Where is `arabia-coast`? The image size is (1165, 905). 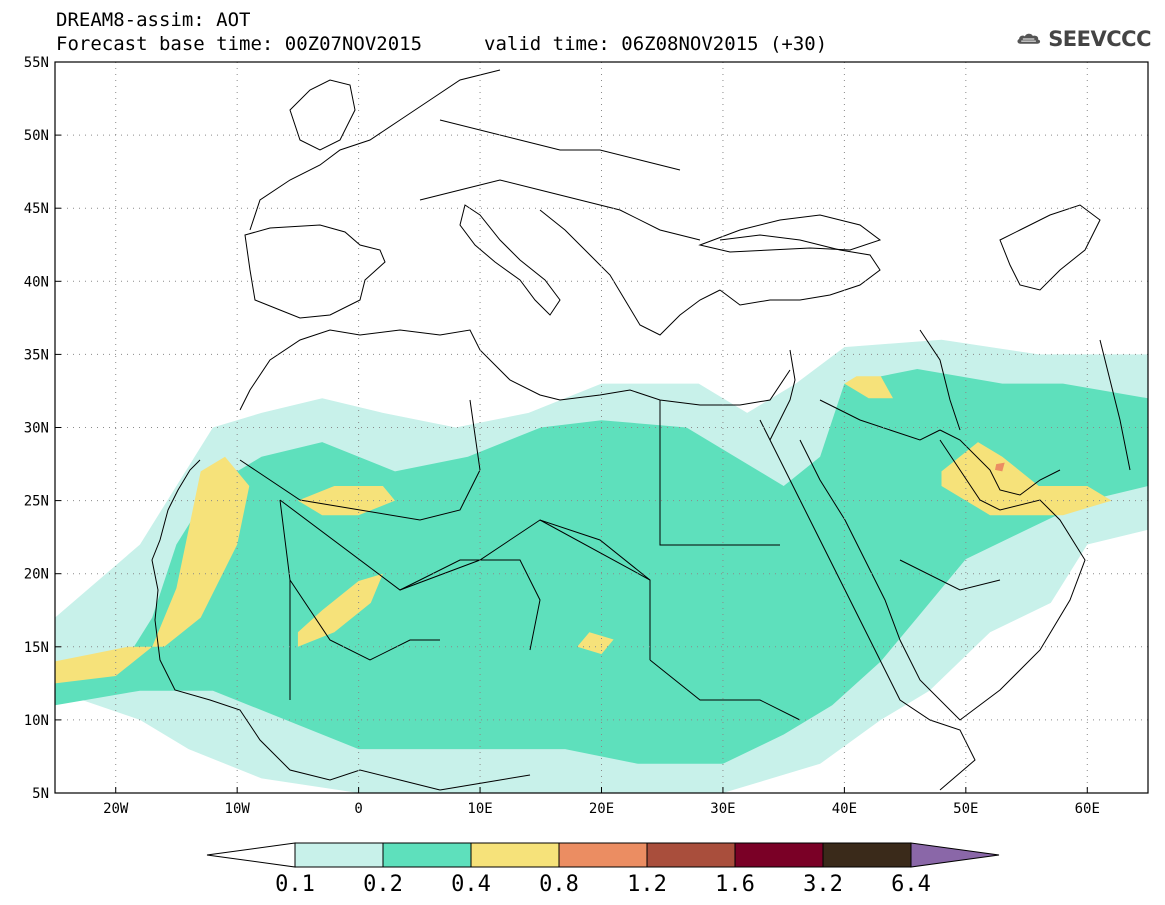 arabia-coast is located at coordinates (942, 580).